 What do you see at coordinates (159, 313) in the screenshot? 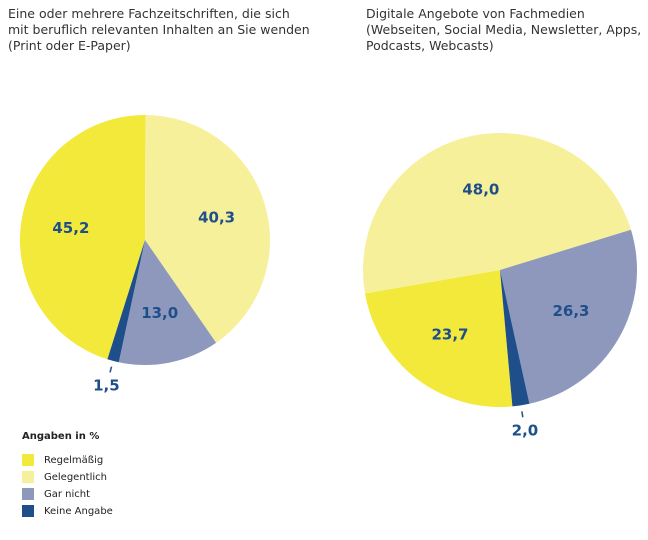
I see `value-label: 13,0` at bounding box center [159, 313].